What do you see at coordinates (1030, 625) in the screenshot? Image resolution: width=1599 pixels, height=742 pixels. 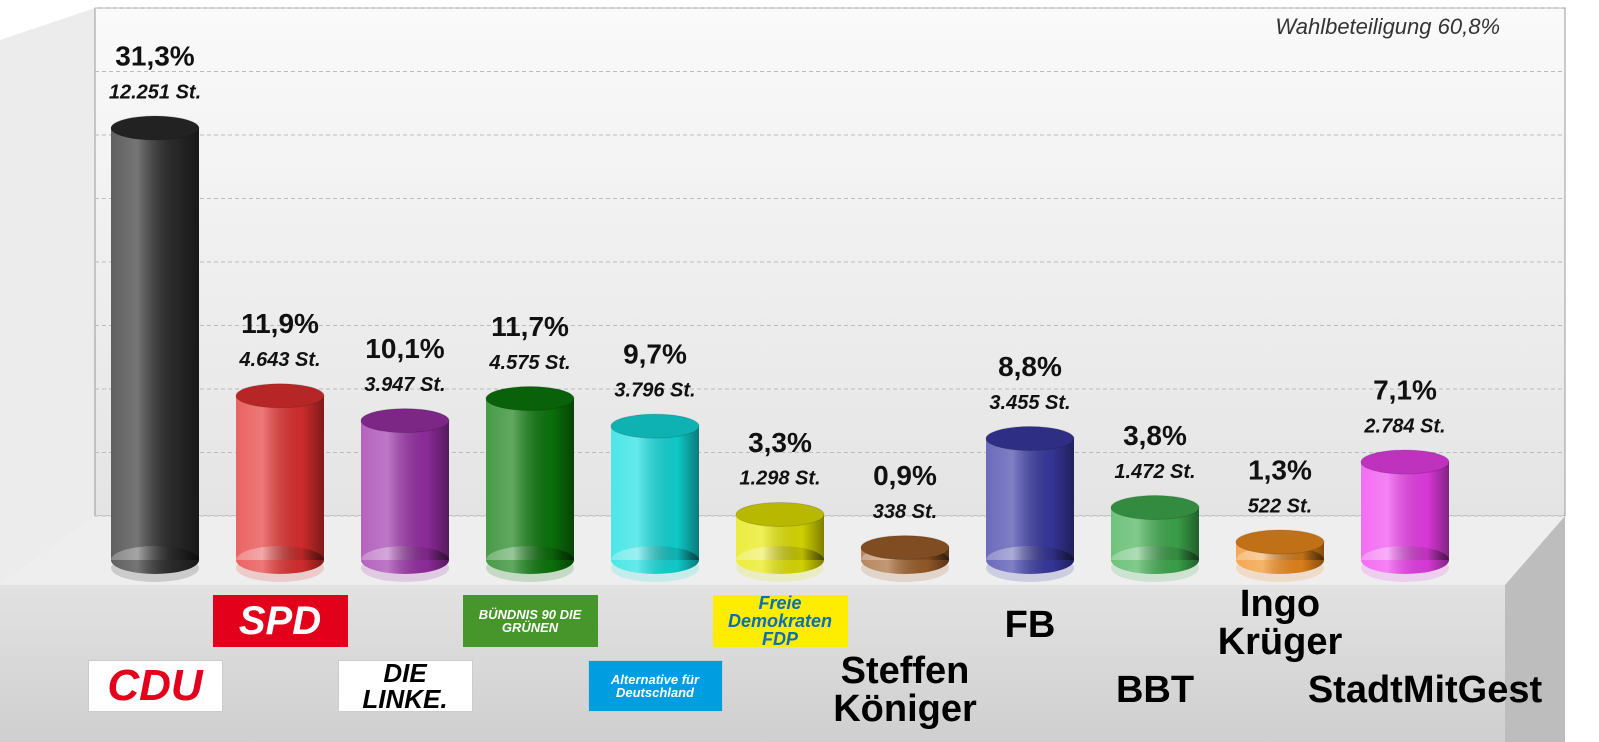 I see `x-tick-label: FB` at bounding box center [1030, 625].